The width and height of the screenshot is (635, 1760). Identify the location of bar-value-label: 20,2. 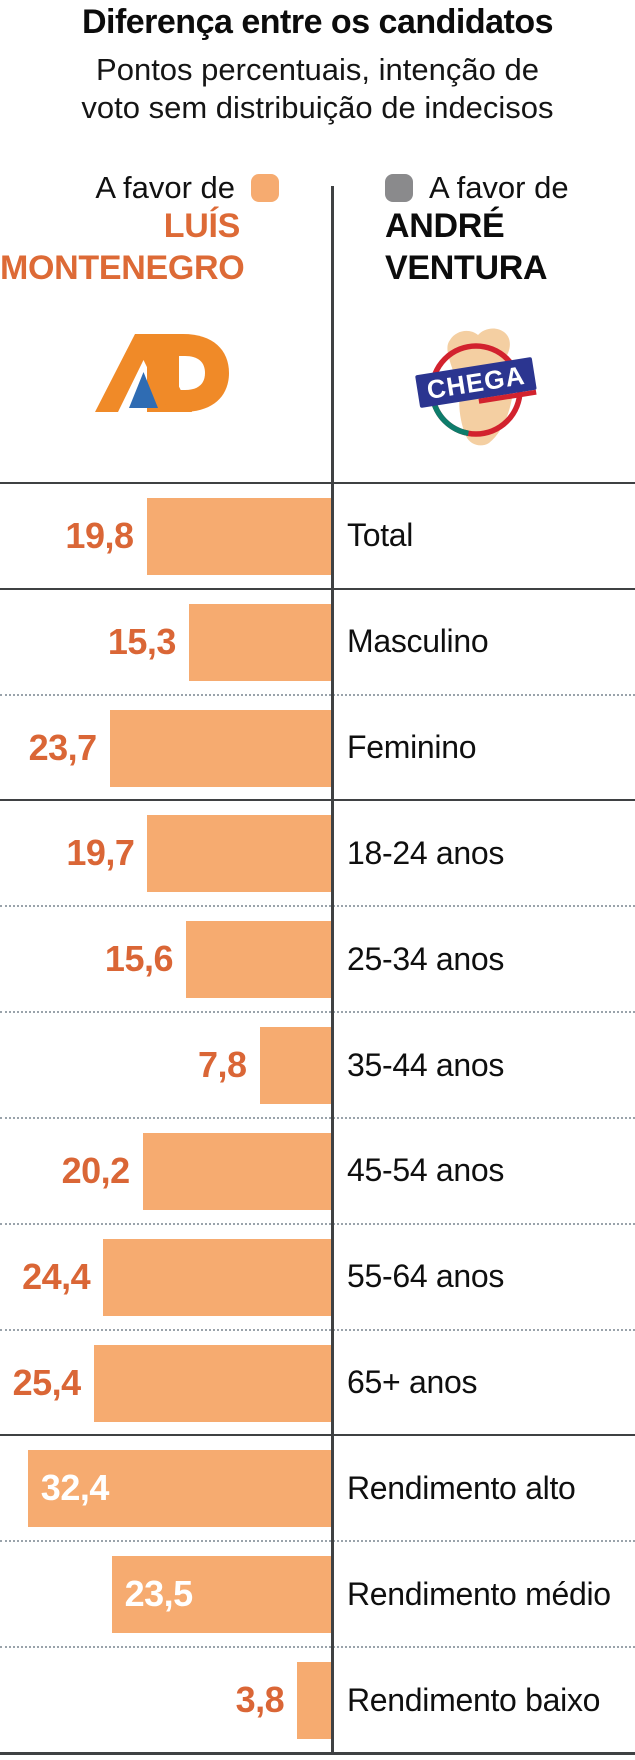
(96, 1170).